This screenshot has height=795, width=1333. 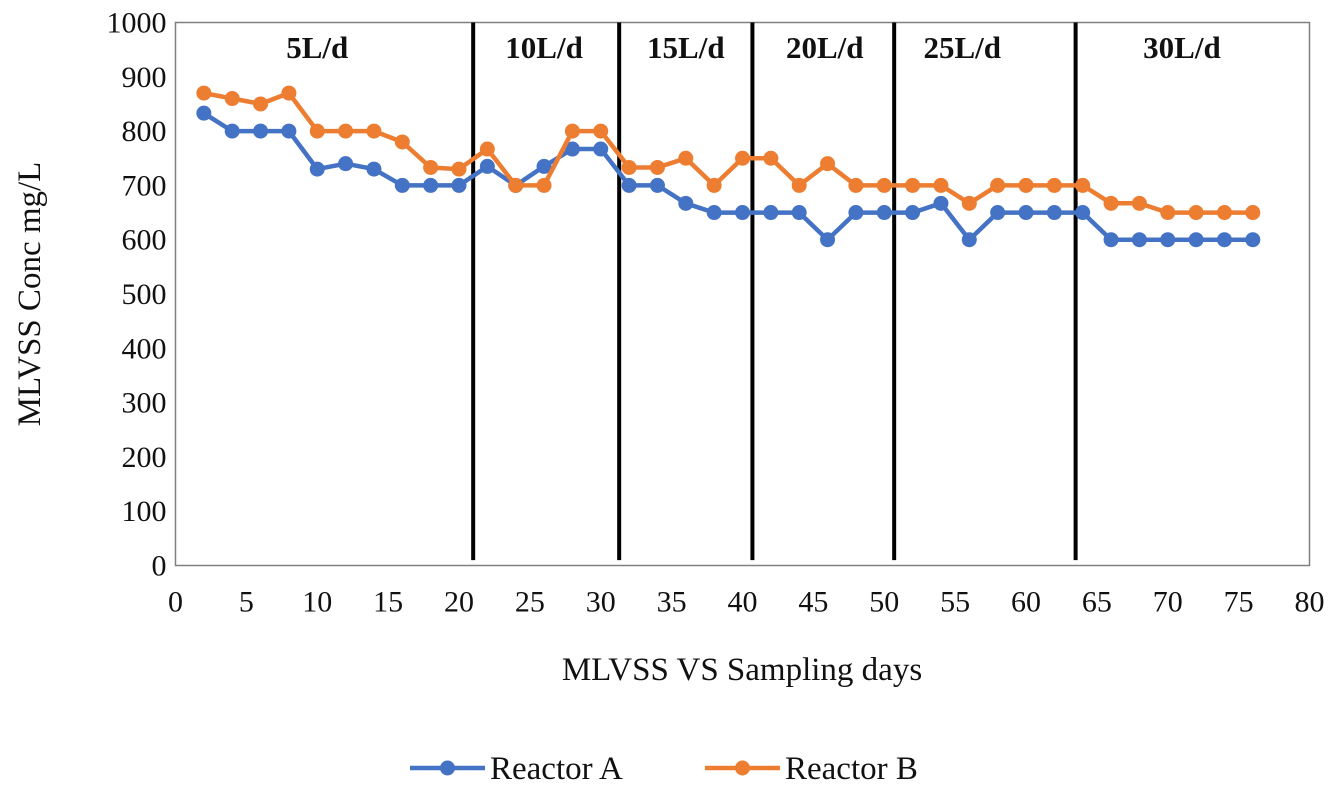 I want to click on x-tick-label: 20, so click(x=459, y=602).